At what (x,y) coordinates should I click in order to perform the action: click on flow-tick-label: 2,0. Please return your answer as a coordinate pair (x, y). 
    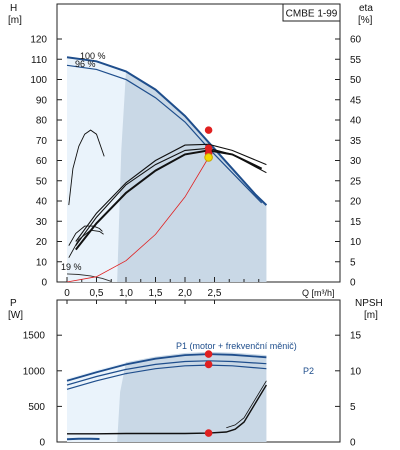
    Looking at the image, I should click on (185, 293).